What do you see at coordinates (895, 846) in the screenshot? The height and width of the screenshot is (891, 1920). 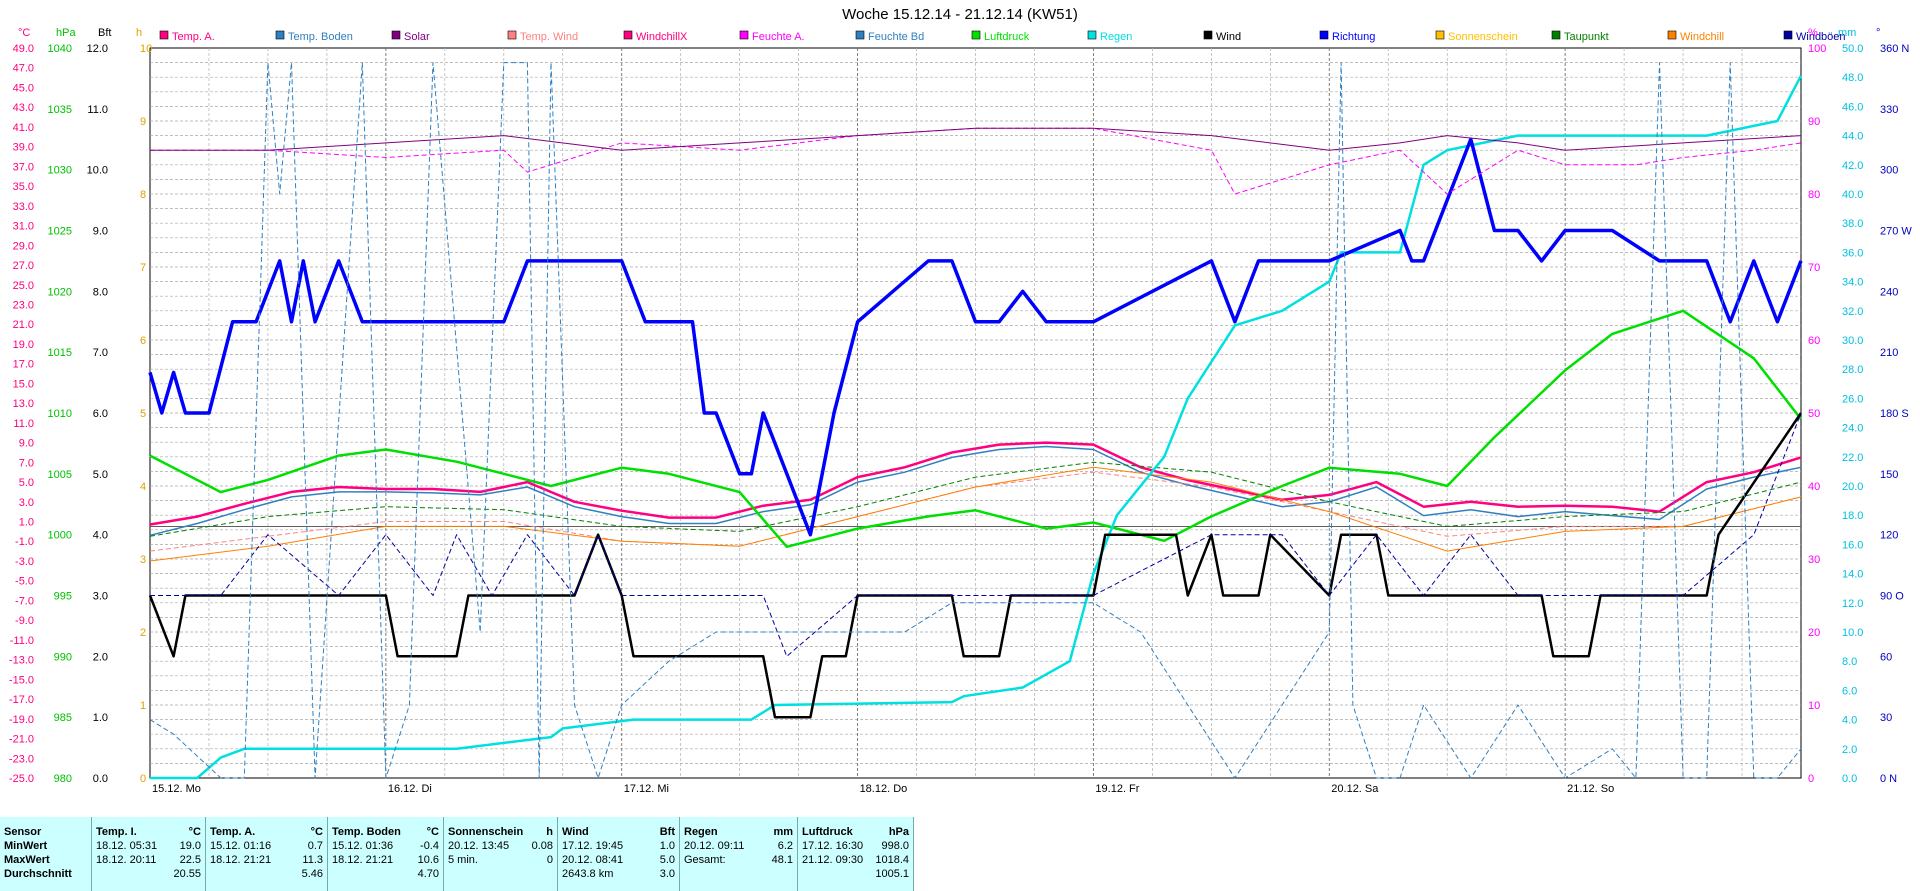 I see `stat-value: 998.0` at bounding box center [895, 846].